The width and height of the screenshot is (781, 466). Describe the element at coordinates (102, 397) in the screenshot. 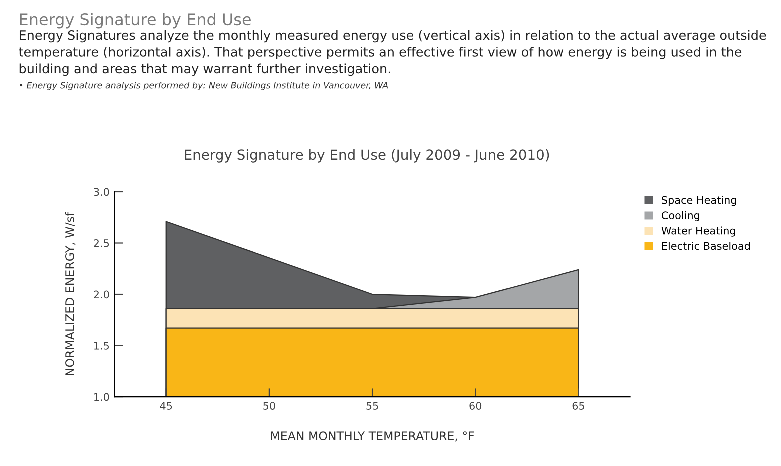

I see `y-tick-label: 1.0` at that location.